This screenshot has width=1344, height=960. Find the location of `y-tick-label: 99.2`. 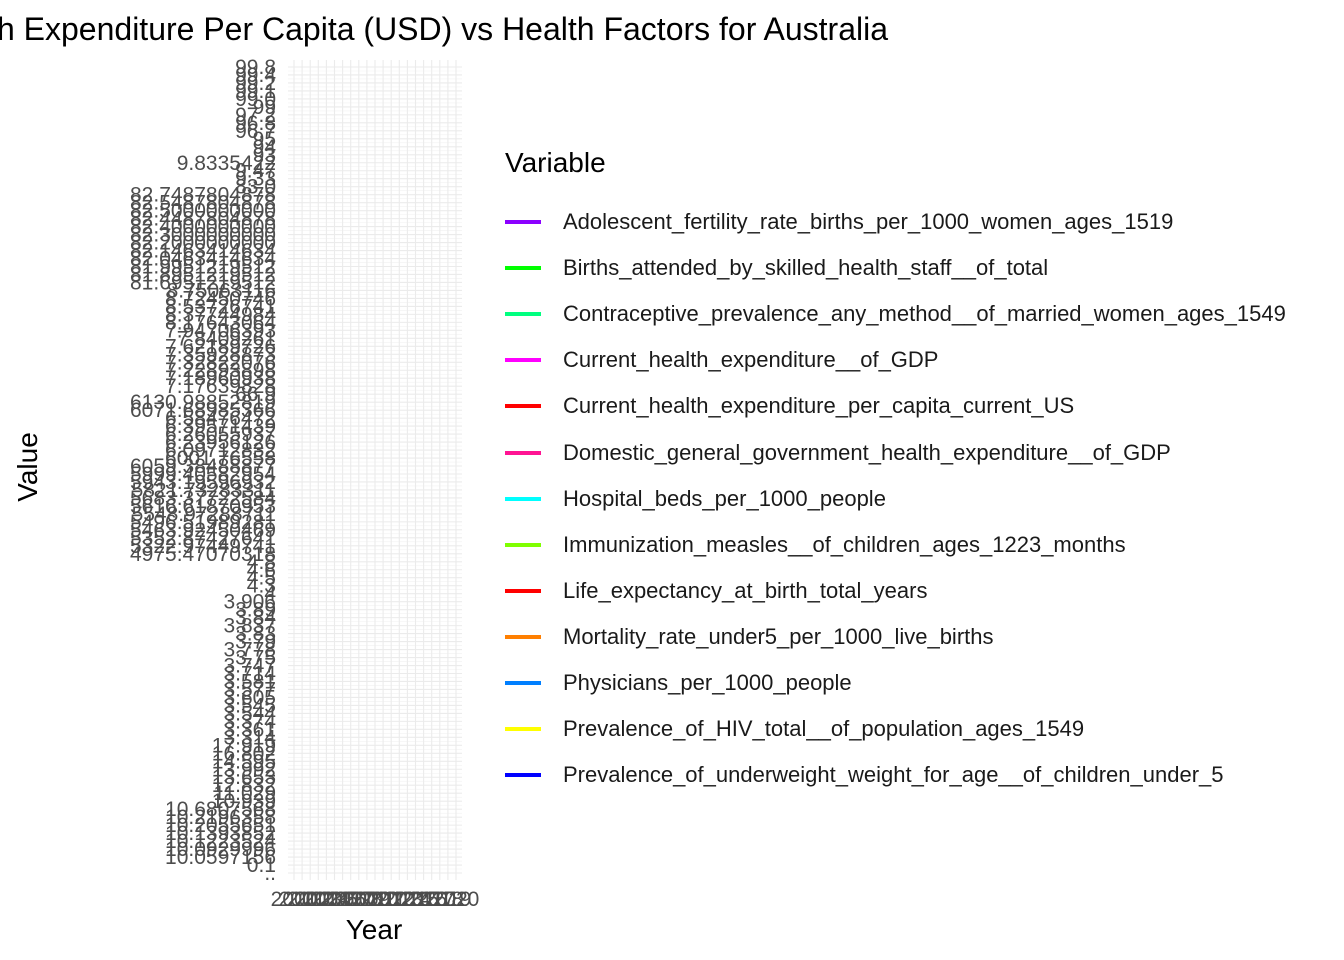

y-tick-label: 99.2 is located at coordinates (255, 83).